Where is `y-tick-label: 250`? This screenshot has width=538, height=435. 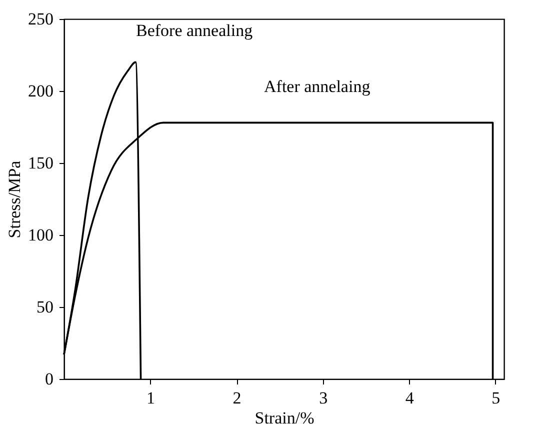
y-tick-label: 250 is located at coordinates (41, 19).